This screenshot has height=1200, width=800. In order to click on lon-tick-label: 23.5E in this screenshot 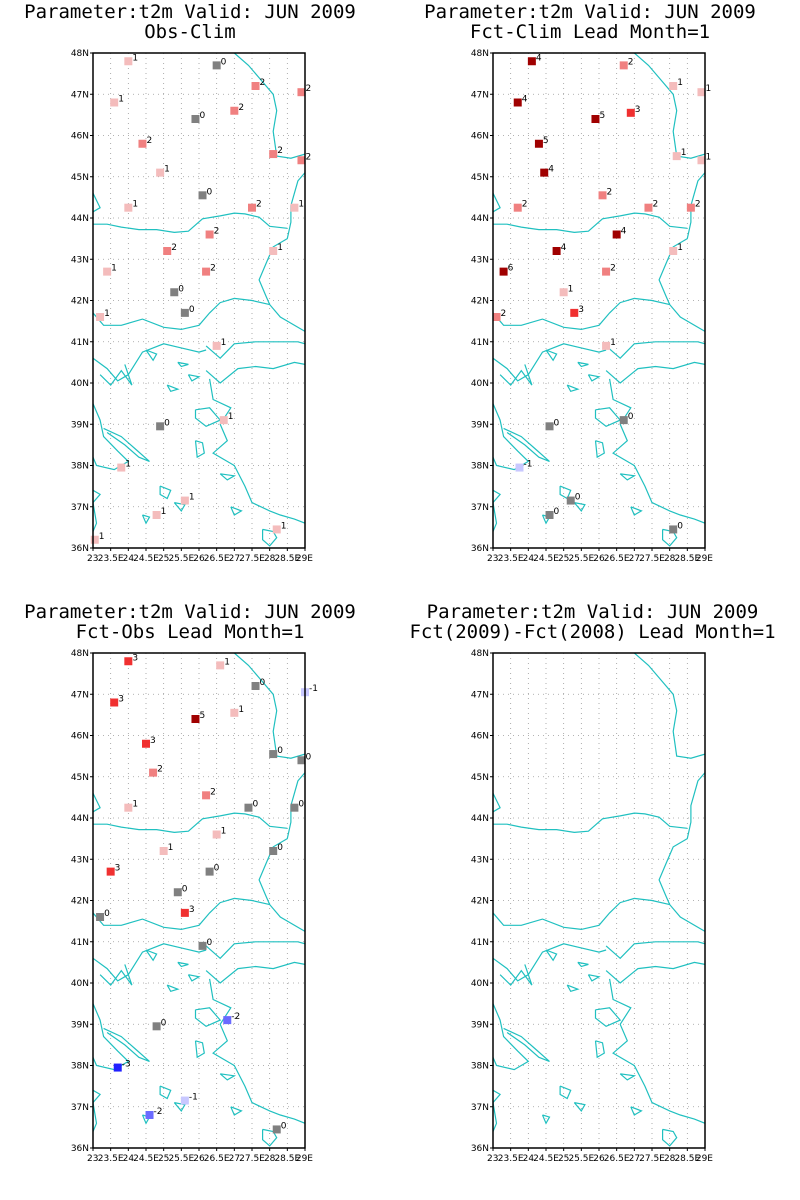, I will do `click(511, 1159)`.